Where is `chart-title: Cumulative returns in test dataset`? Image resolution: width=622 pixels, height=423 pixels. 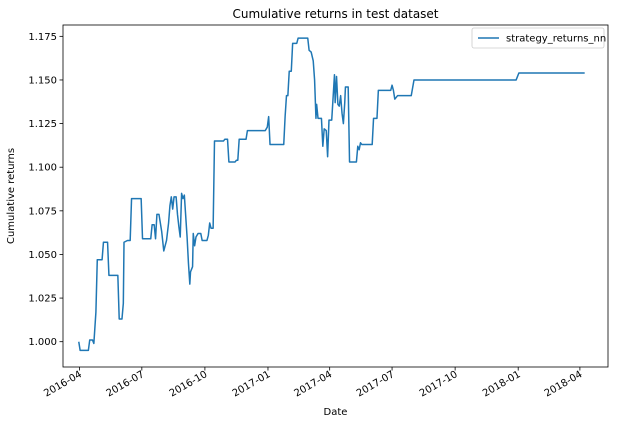
chart-title: Cumulative returns in test dataset is located at coordinates (335, 14).